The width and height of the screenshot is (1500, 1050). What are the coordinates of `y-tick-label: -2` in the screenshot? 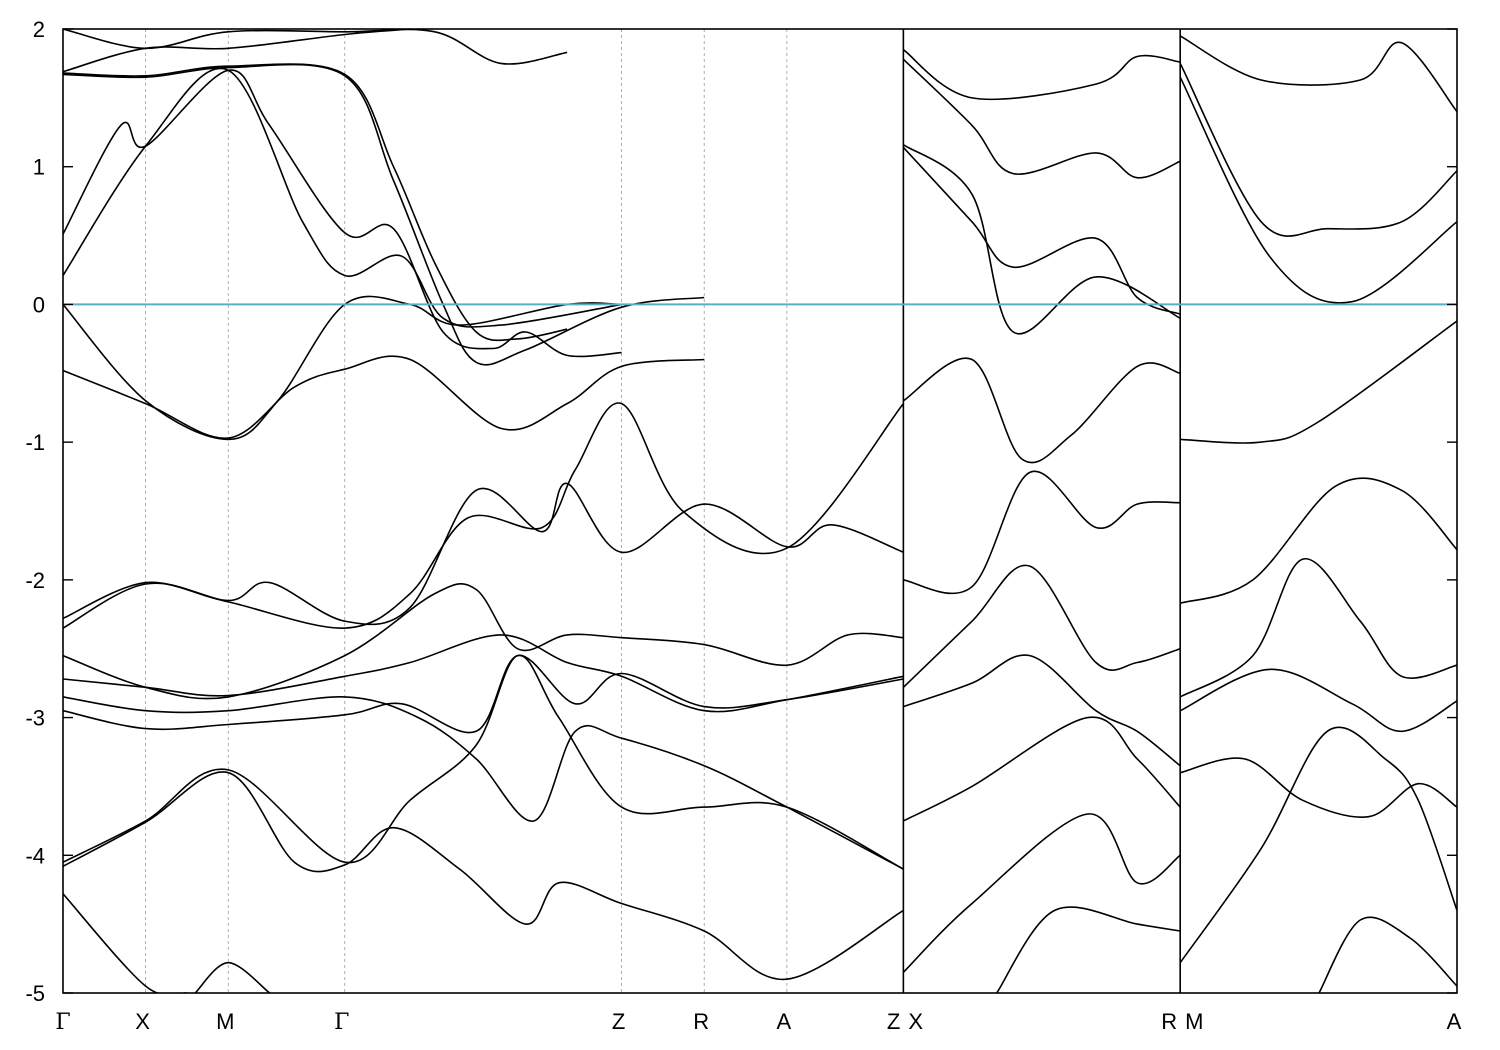 It's located at (35, 580).